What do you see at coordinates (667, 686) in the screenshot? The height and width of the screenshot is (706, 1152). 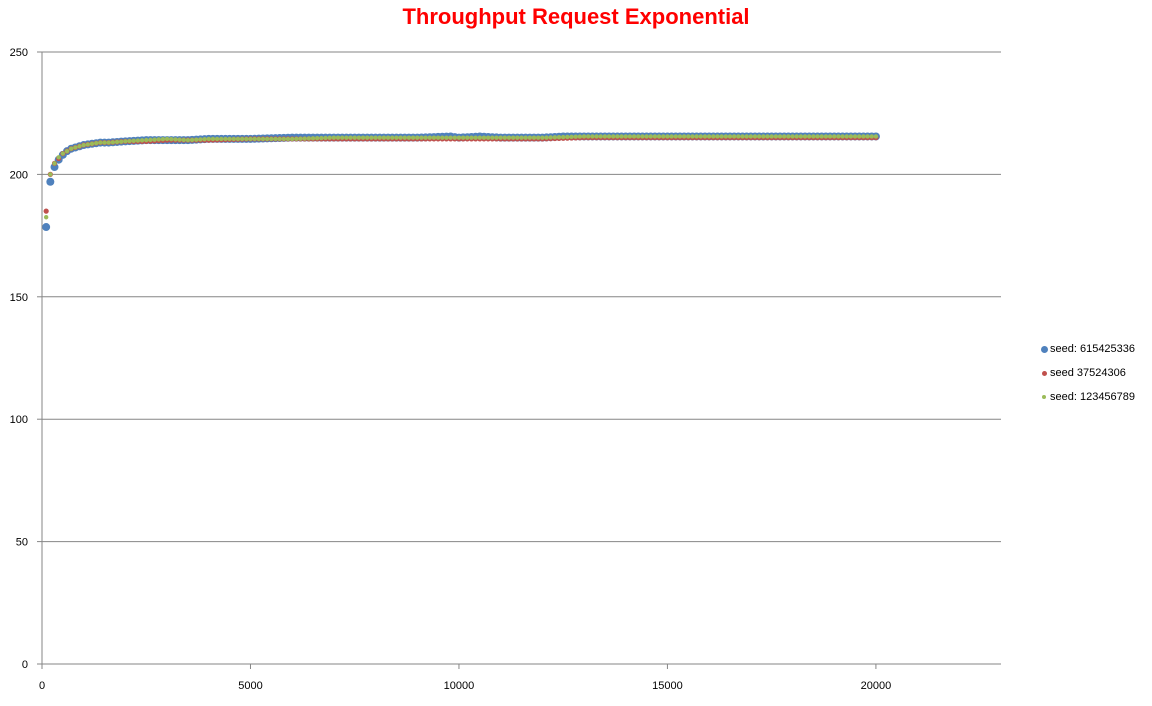 I see `x-tick-label: 15000` at bounding box center [667, 686].